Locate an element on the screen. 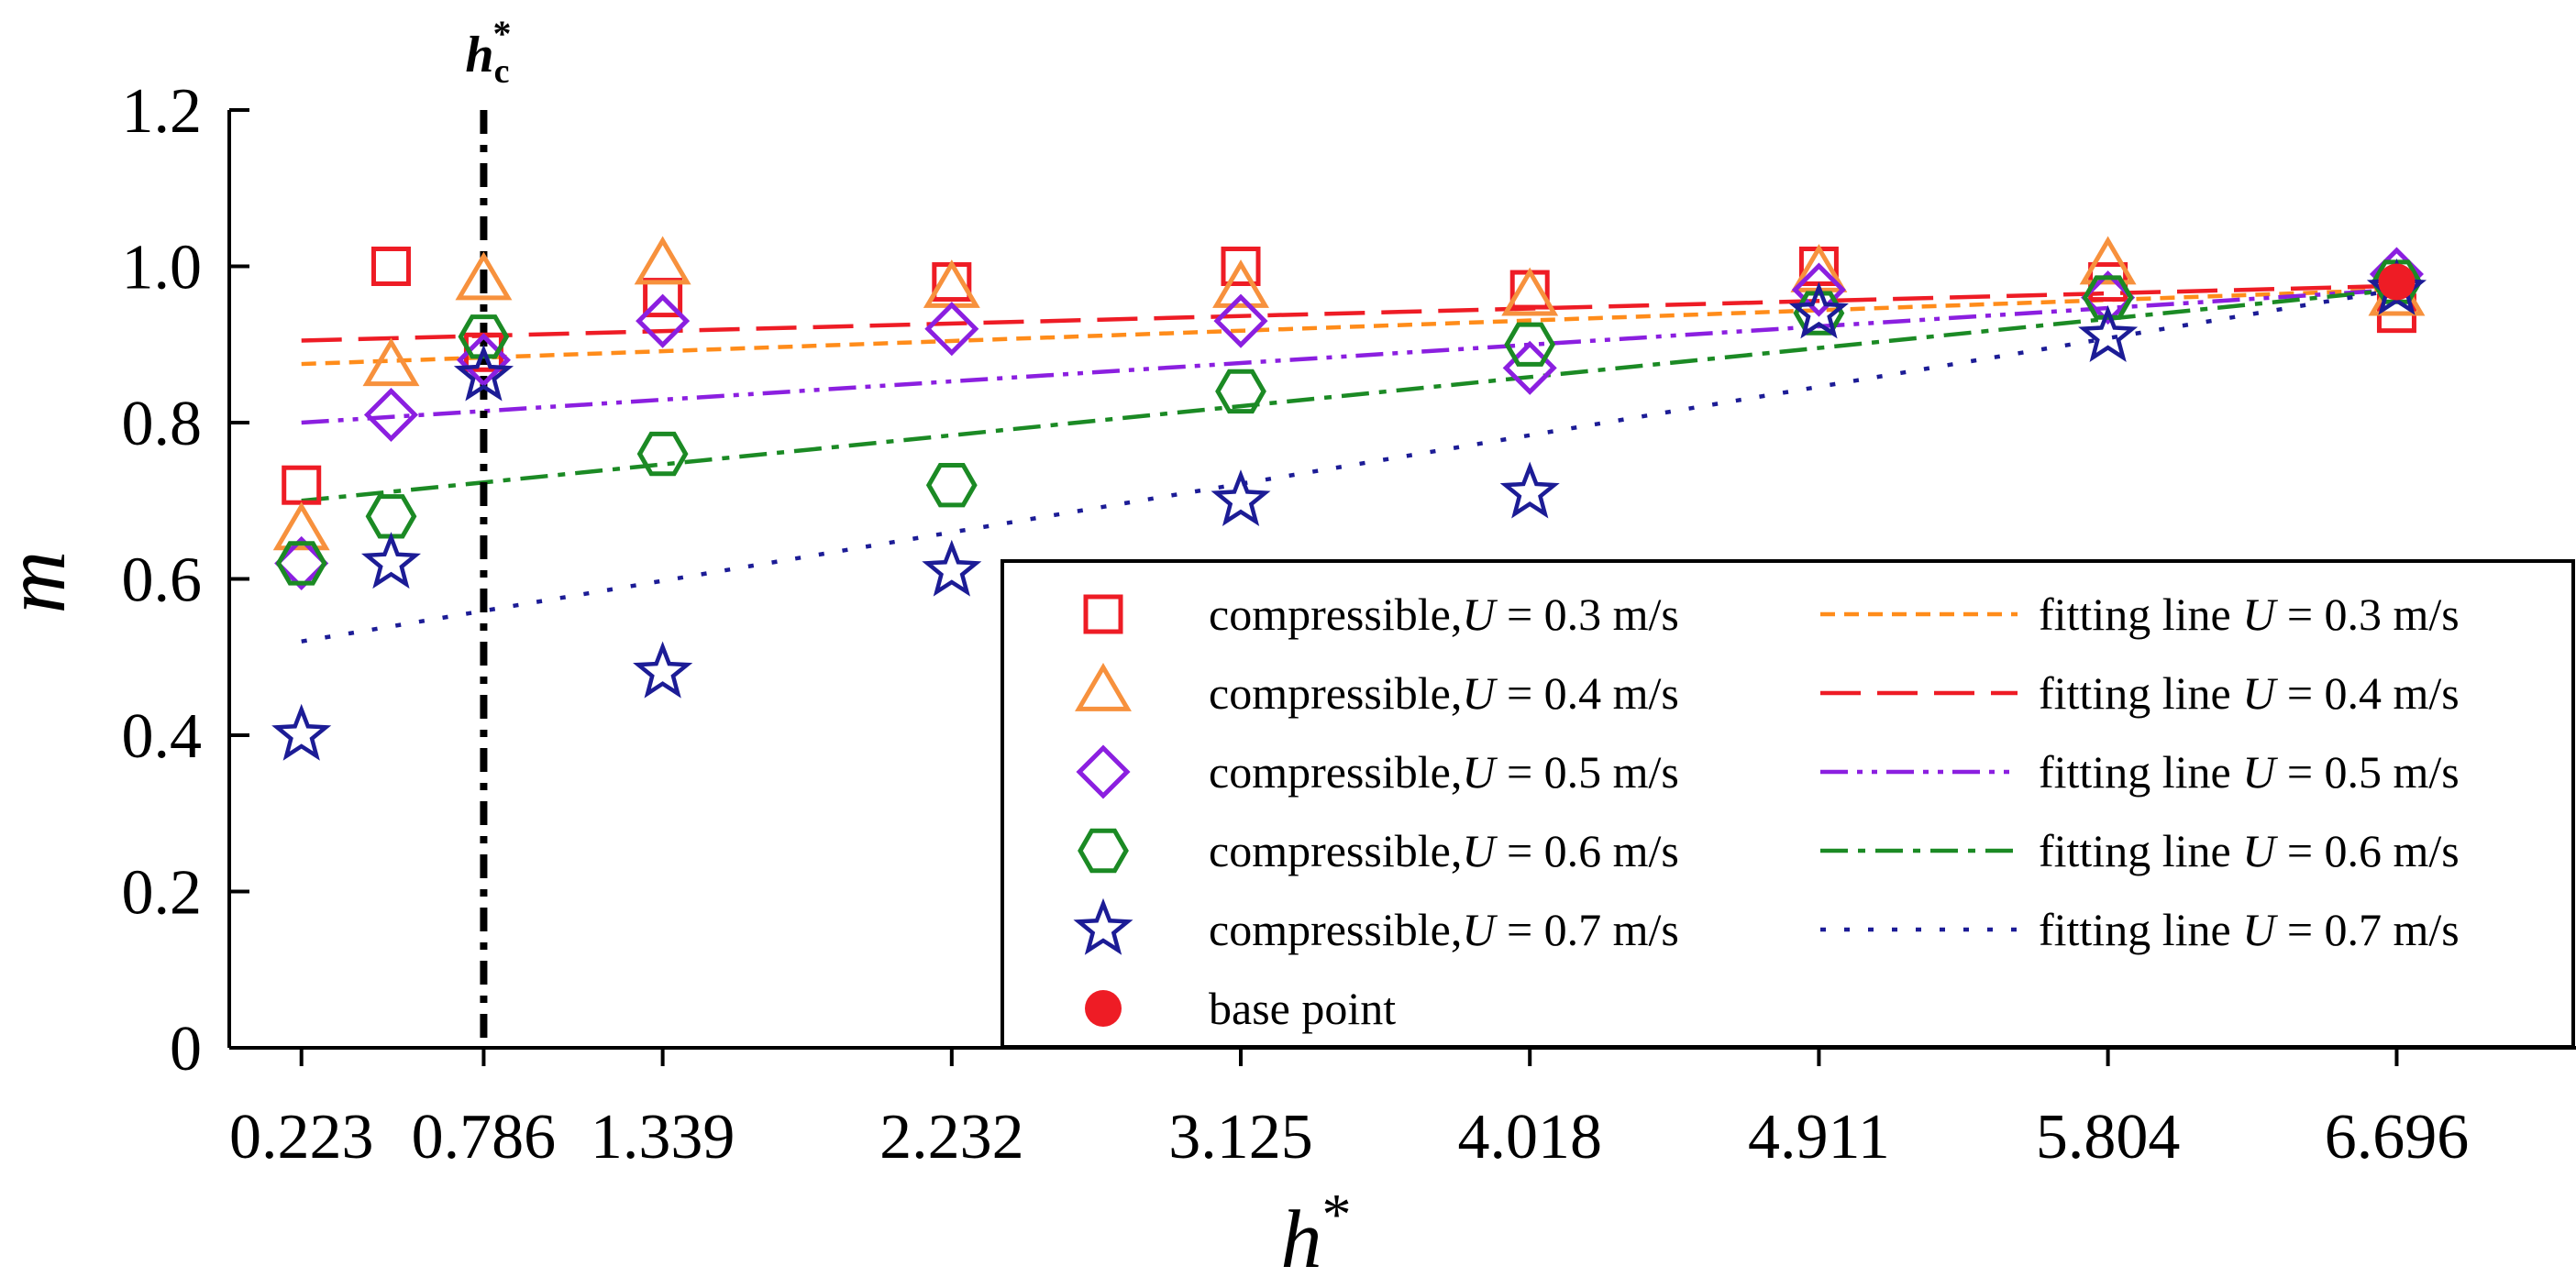  legend-fit-label-2: fitting line U = 0.4 m/s is located at coordinates (2249, 693).